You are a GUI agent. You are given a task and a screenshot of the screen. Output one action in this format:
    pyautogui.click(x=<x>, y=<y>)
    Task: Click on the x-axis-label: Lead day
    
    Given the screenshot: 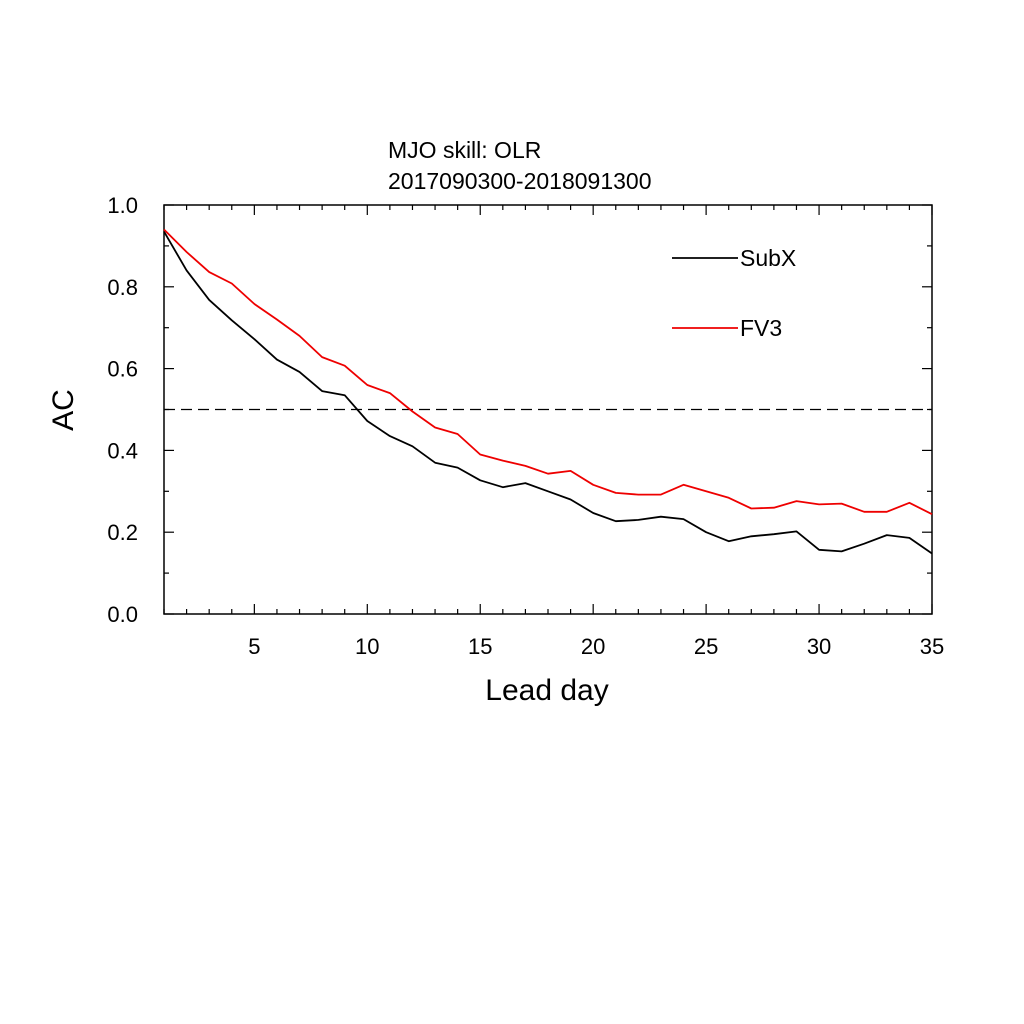 What is the action you would take?
    pyautogui.click(x=546, y=690)
    